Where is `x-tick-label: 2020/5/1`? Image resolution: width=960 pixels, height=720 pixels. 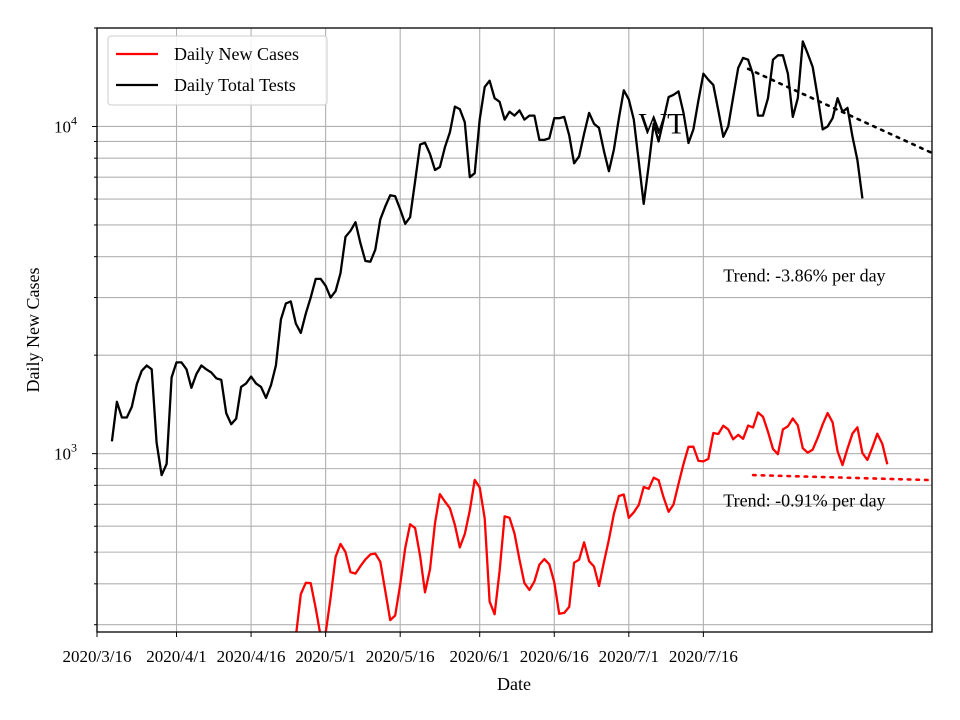 x-tick-label: 2020/5/1 is located at coordinates (325, 656).